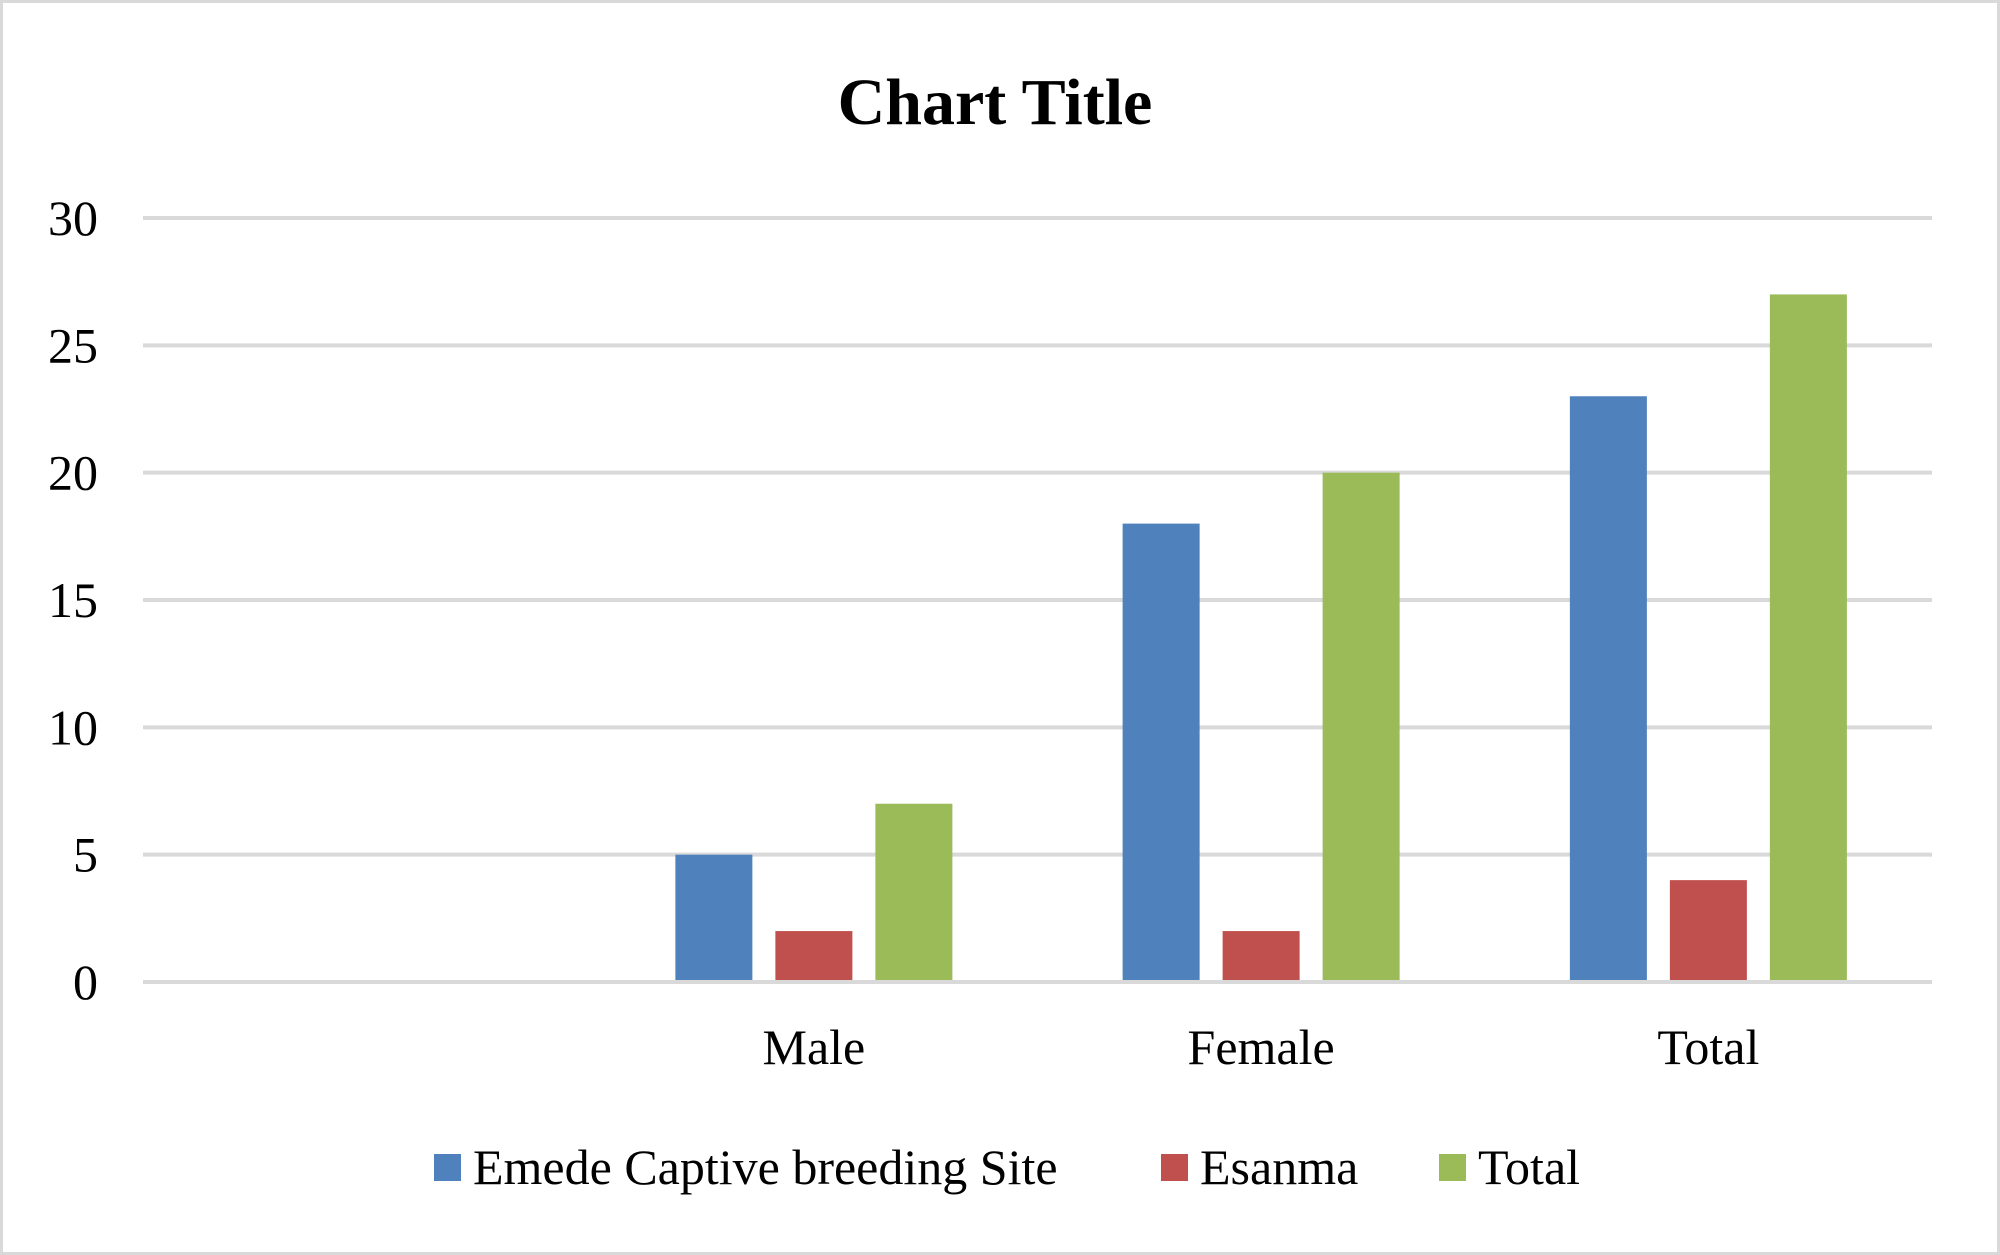  I want to click on bar-esanma-female, so click(1261, 955).